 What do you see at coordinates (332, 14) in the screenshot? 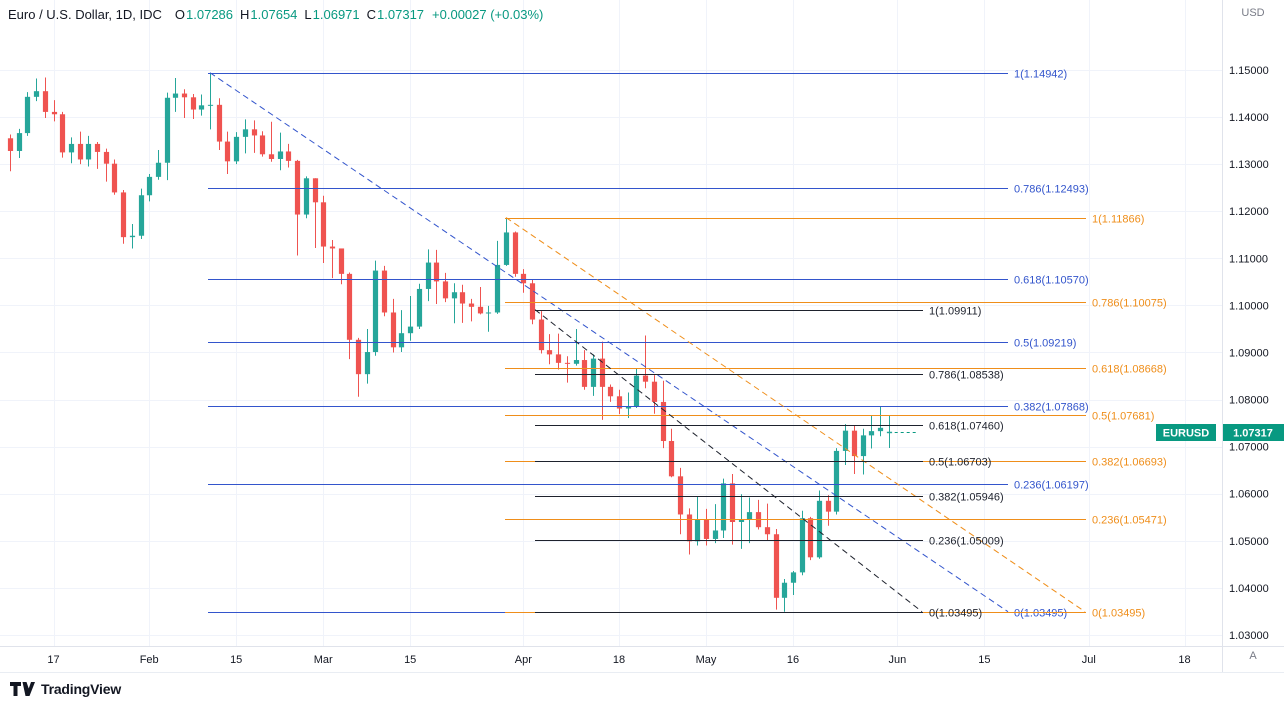
I see `ohlc-low: L1.06971` at bounding box center [332, 14].